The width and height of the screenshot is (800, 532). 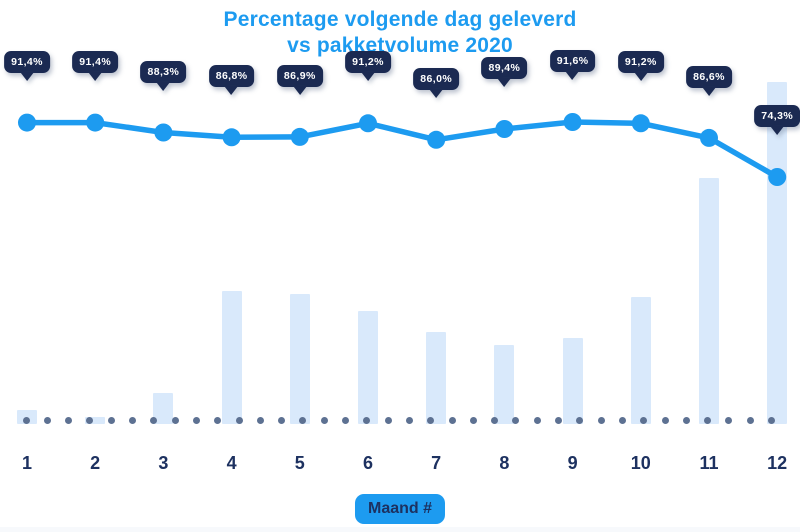 What do you see at coordinates (368, 62) in the screenshot?
I see `point-label-month-6: 91,2%` at bounding box center [368, 62].